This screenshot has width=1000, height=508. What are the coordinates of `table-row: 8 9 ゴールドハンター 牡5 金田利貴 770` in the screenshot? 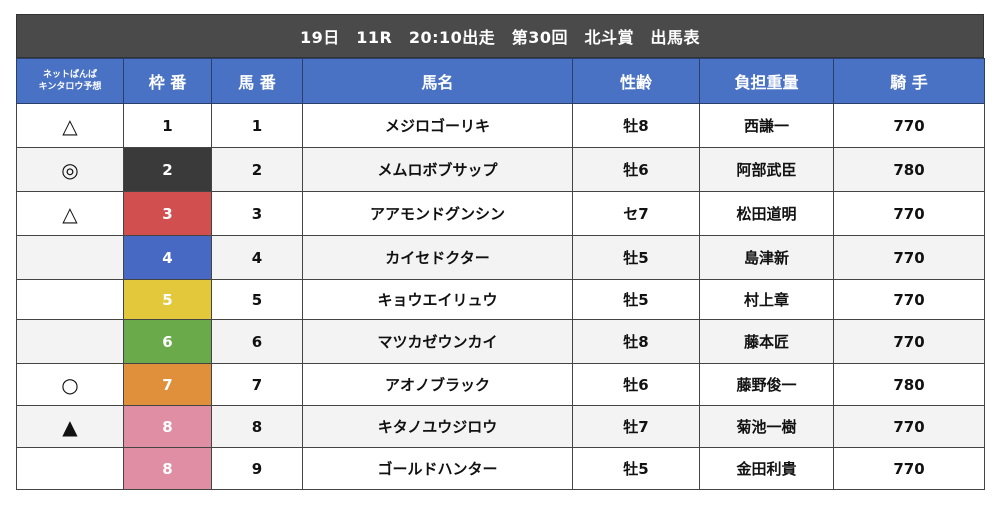 It's located at (500, 468).